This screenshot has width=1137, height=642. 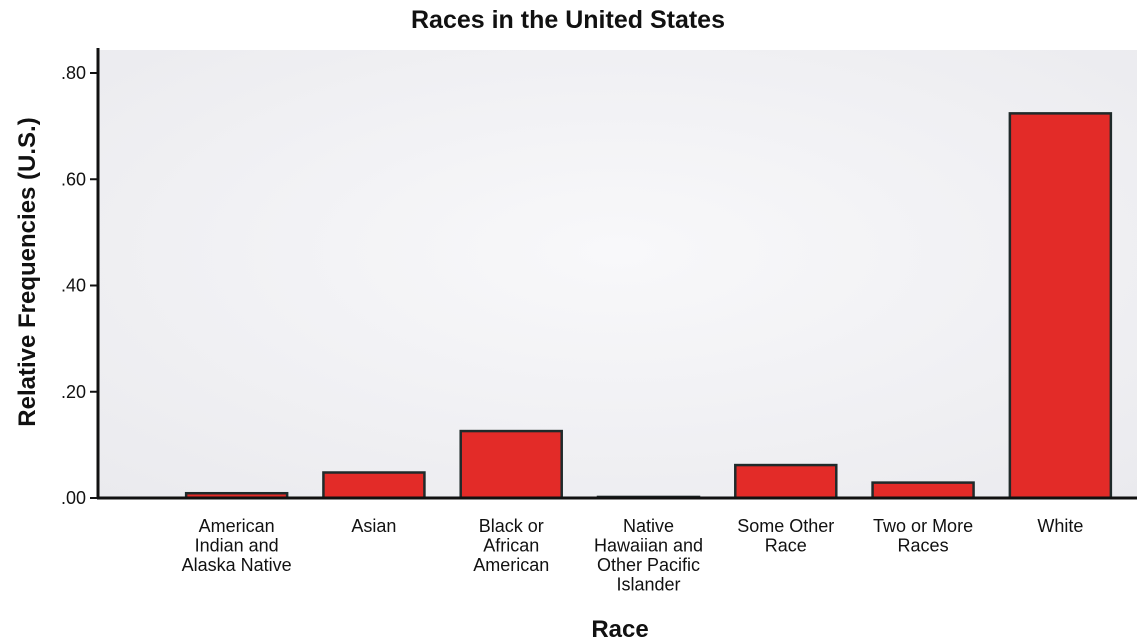 I want to click on x-tick-label-line: Races, so click(x=923, y=546).